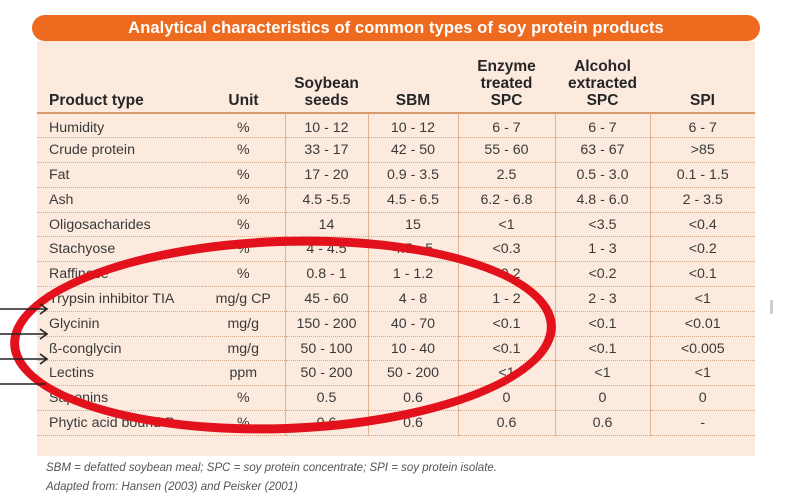  What do you see at coordinates (602, 200) in the screenshot?
I see `cell-alcohol: 4.8 - 6.0` at bounding box center [602, 200].